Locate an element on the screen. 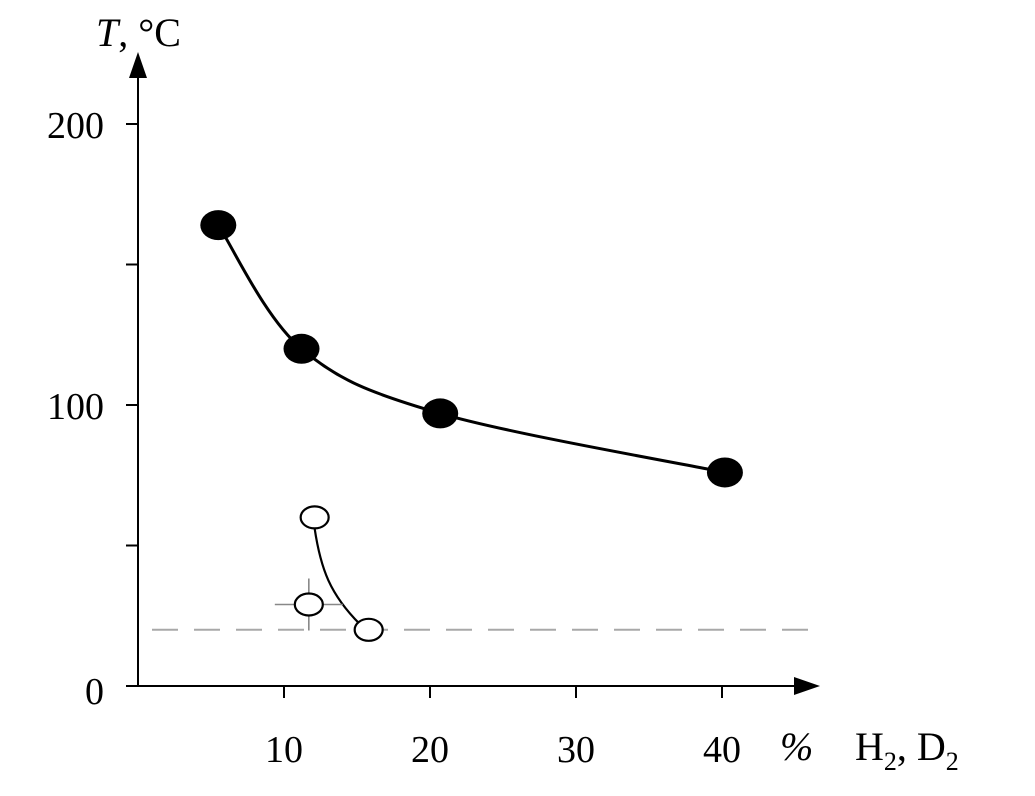 The height and width of the screenshot is (796, 1035). x-axis-title-sep: , D is located at coordinates (921, 746).